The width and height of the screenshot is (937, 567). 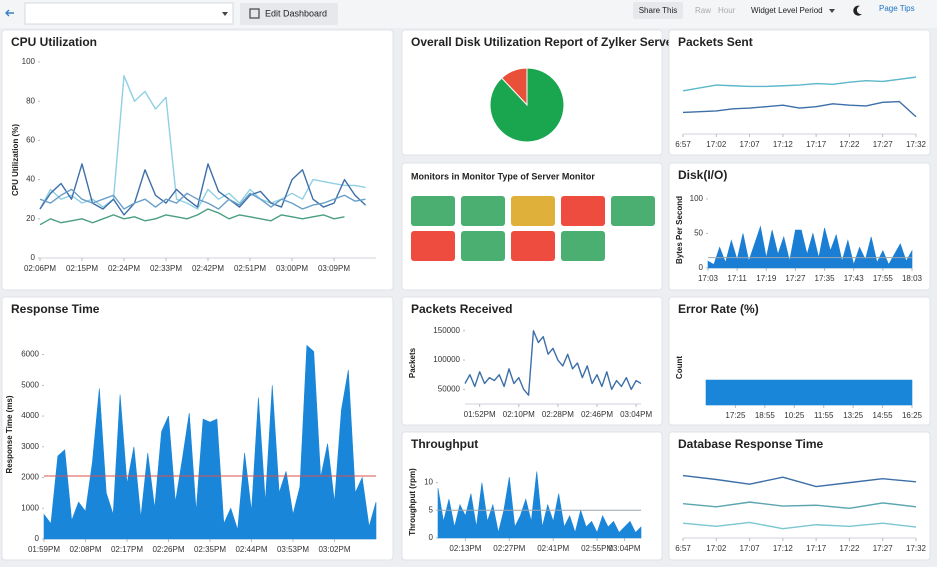 I want to click on x-tick-label: 02:35PM, so click(x=210, y=549).